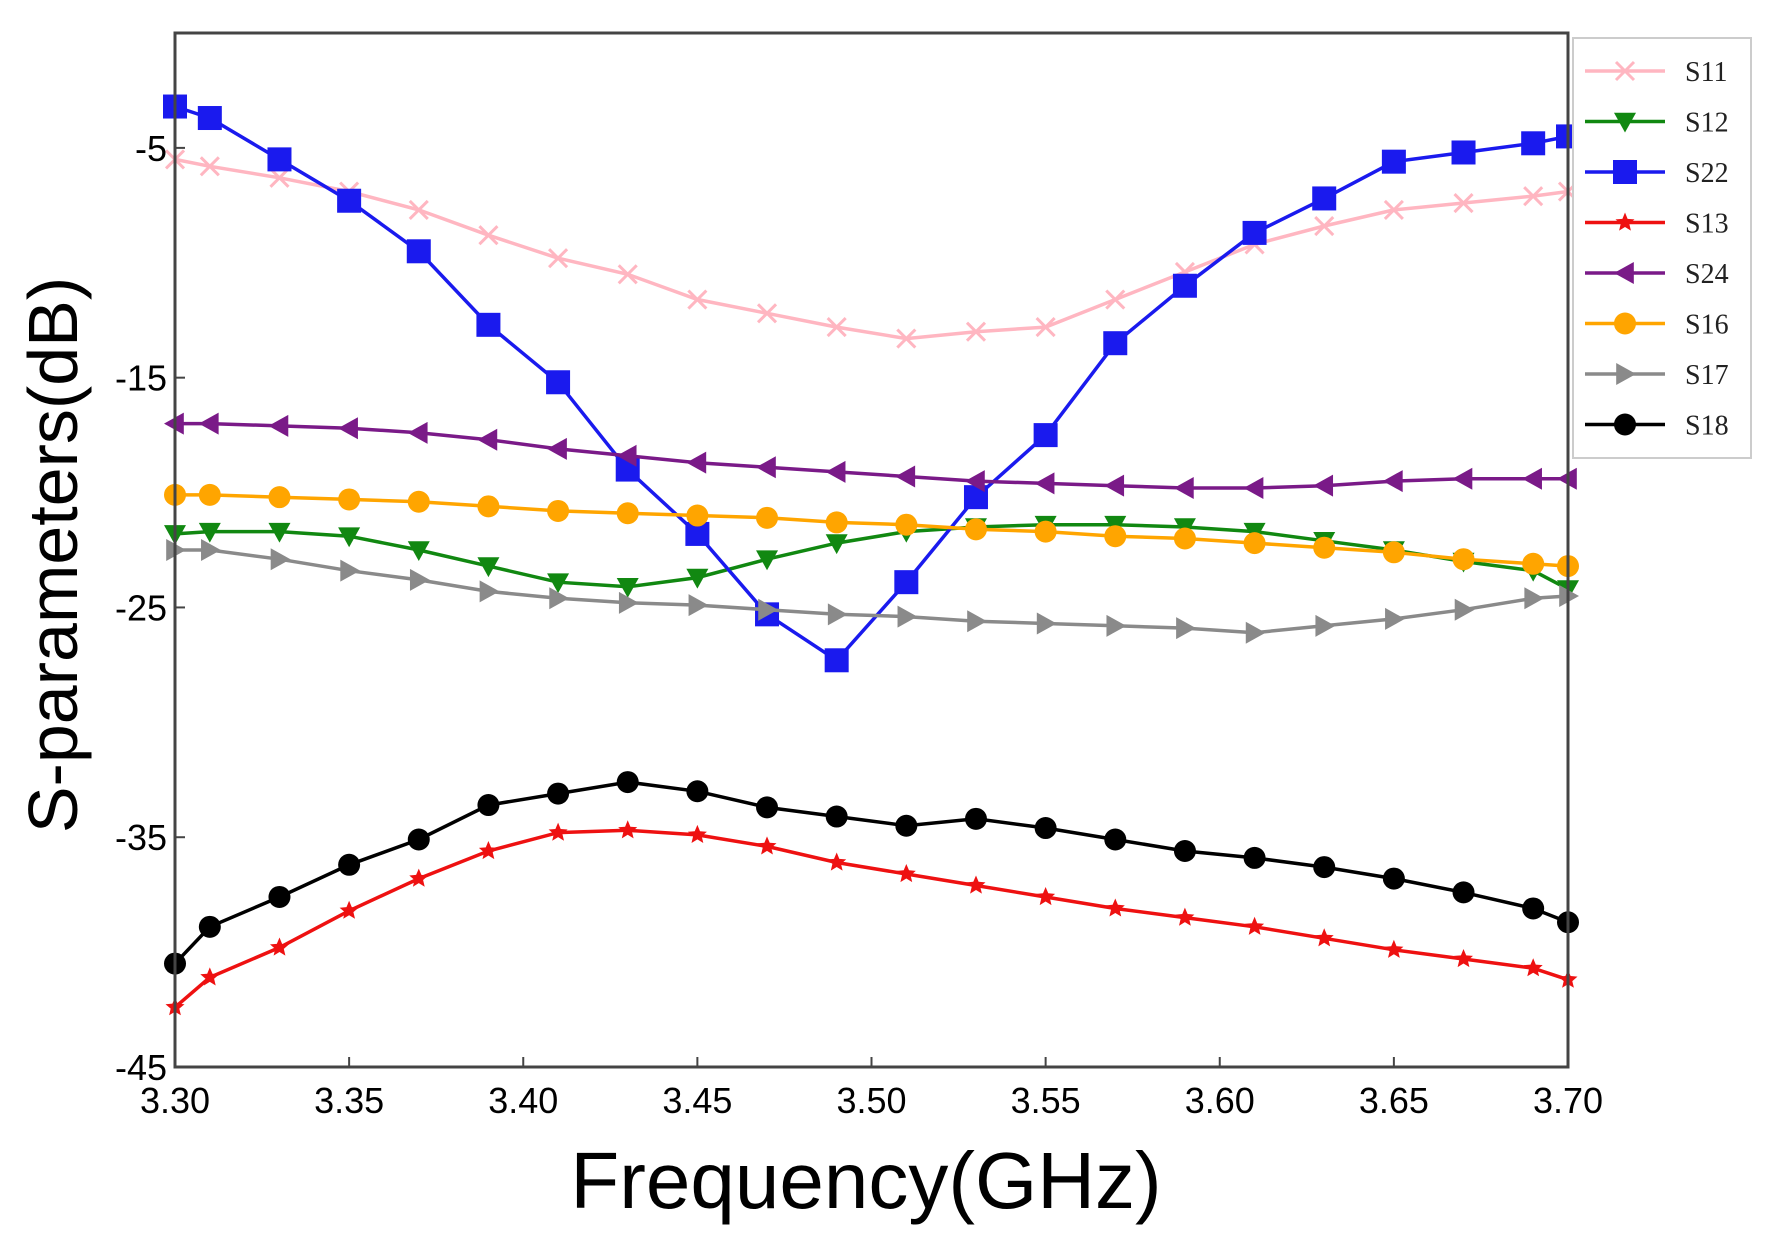  I want to click on legend-label: S24, so click(1707, 274).